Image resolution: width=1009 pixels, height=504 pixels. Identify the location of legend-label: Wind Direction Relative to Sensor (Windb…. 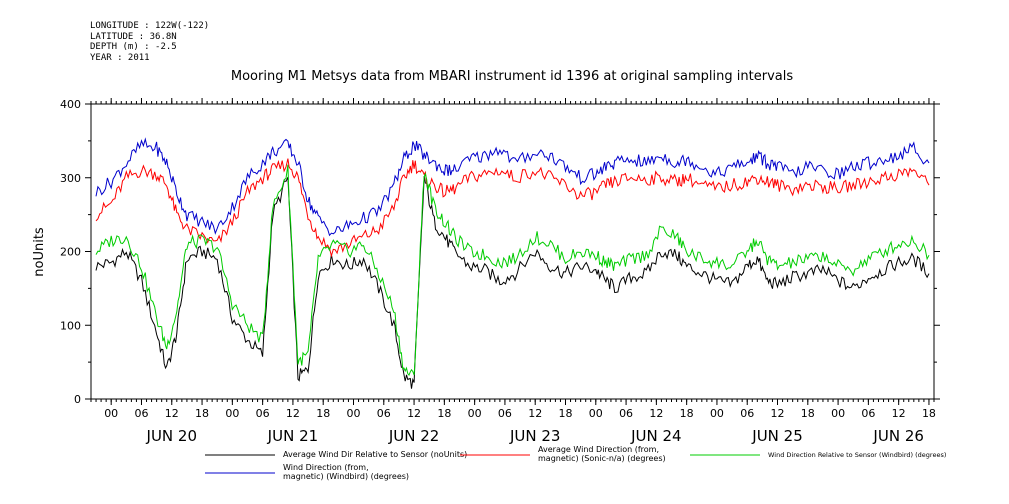
(857, 455).